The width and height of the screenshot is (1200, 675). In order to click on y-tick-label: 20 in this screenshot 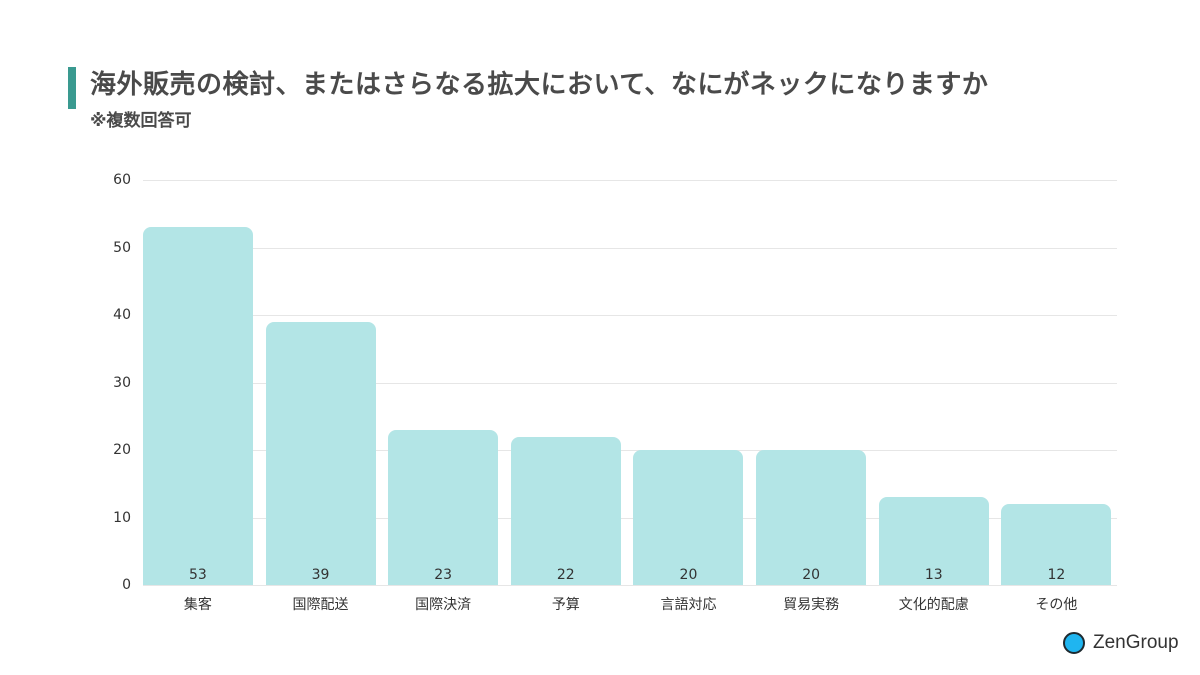, I will do `click(122, 450)`.